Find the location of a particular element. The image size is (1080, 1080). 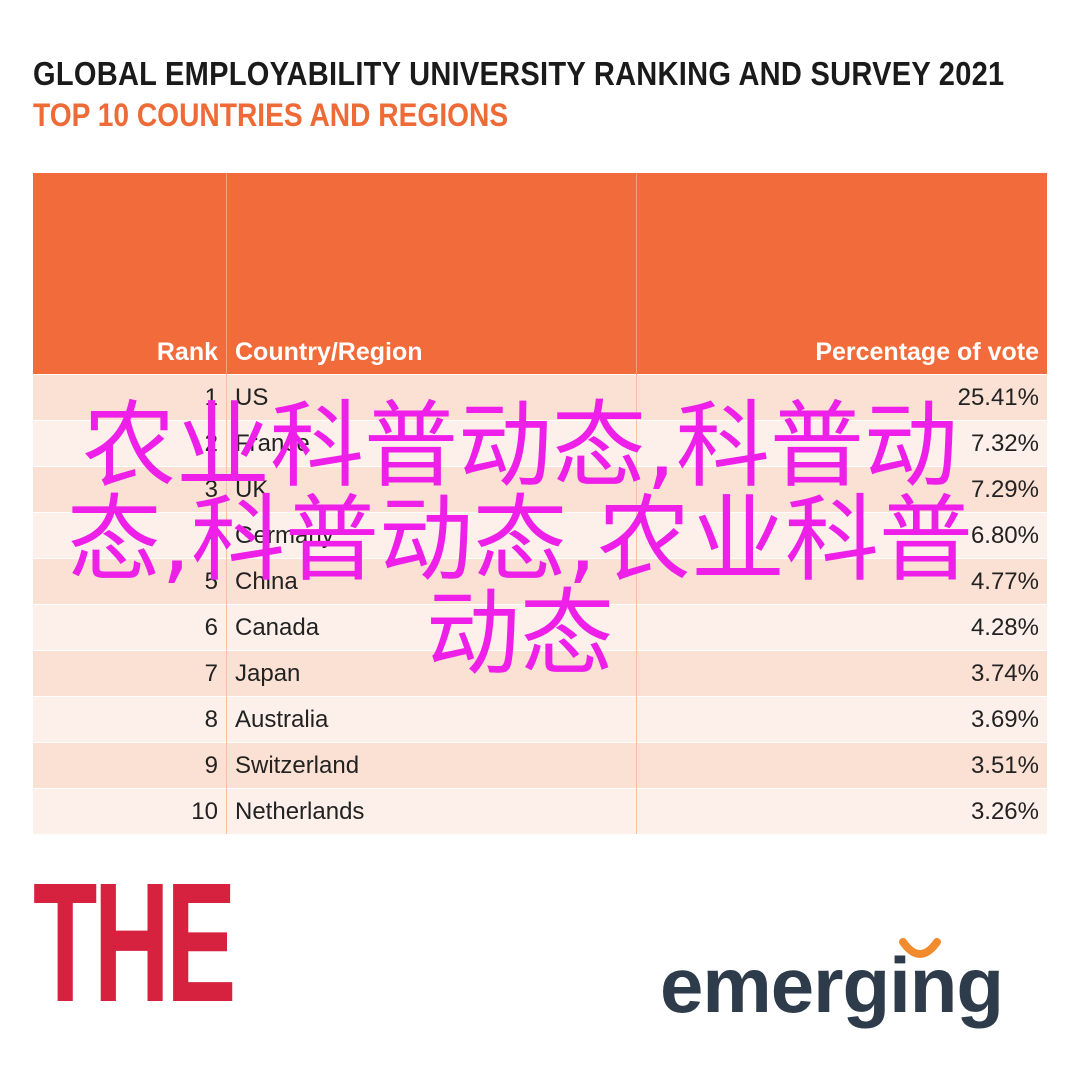

table-cell: 3.69% is located at coordinates (841, 719).